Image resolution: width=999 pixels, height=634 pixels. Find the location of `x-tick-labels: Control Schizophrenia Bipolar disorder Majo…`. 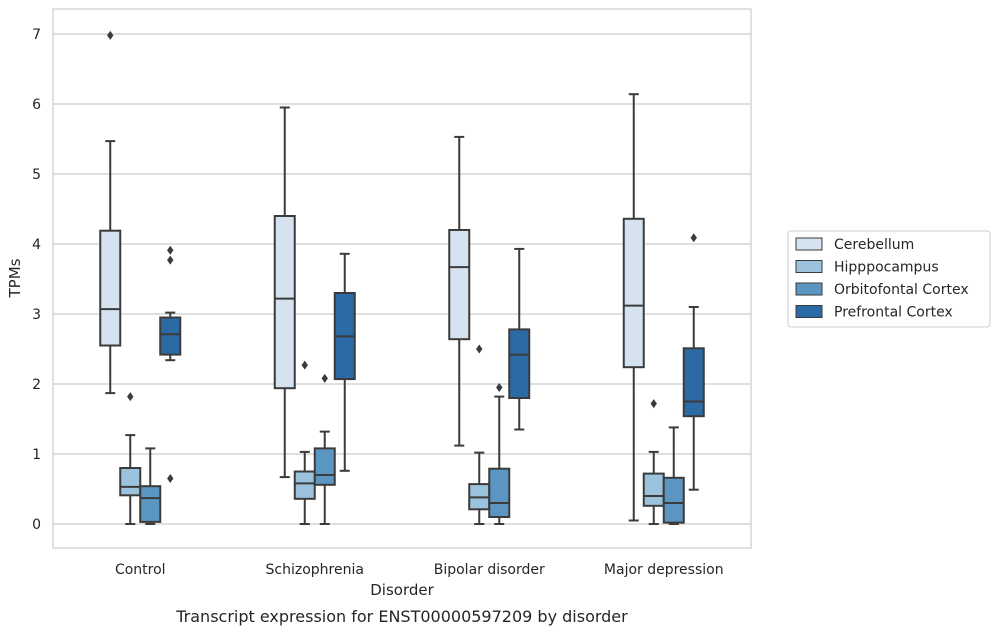

x-tick-labels: Control Schizophrenia Bipolar disorder Majo… is located at coordinates (419, 570).